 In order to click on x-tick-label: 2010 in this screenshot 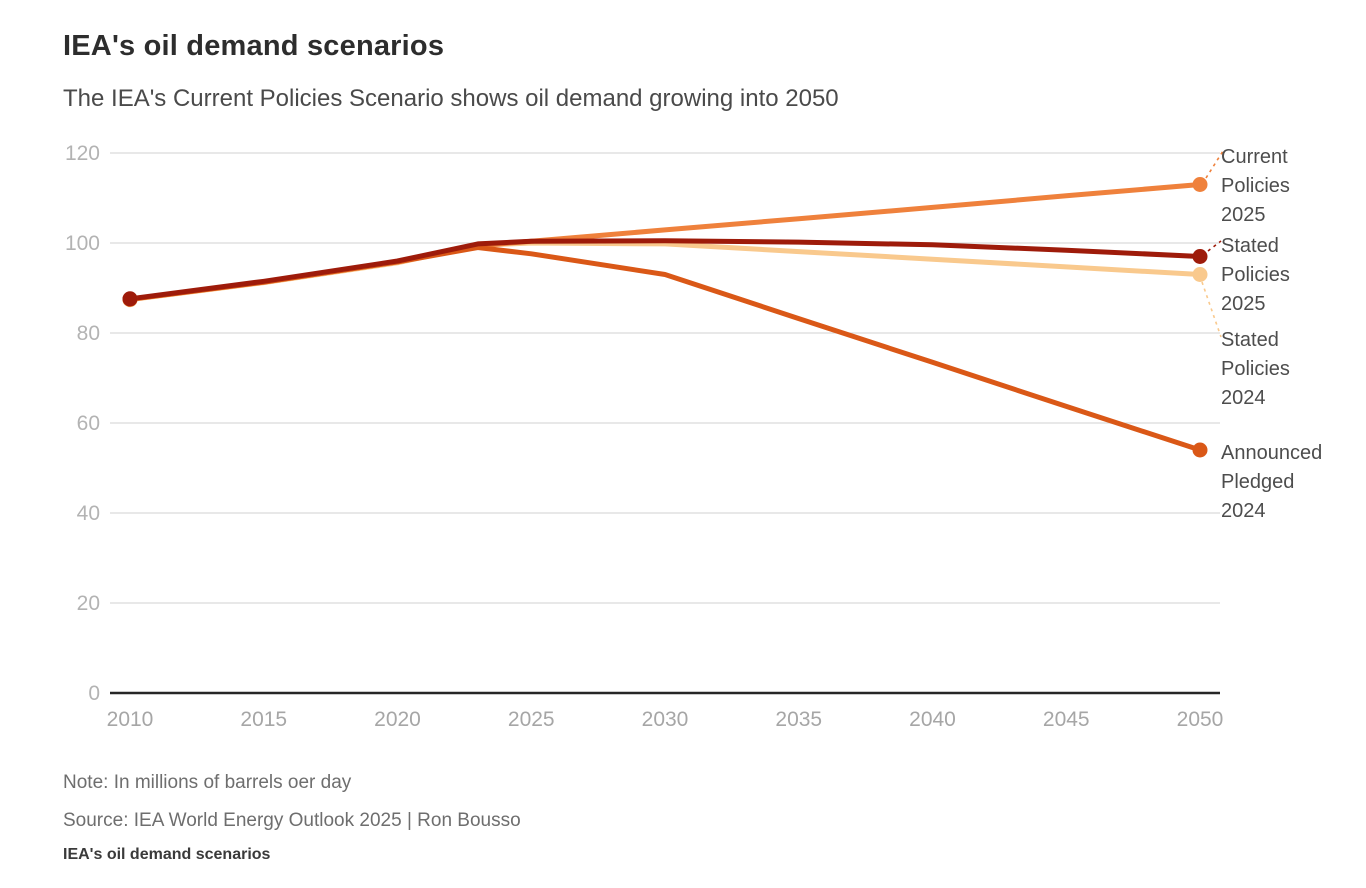, I will do `click(130, 719)`.